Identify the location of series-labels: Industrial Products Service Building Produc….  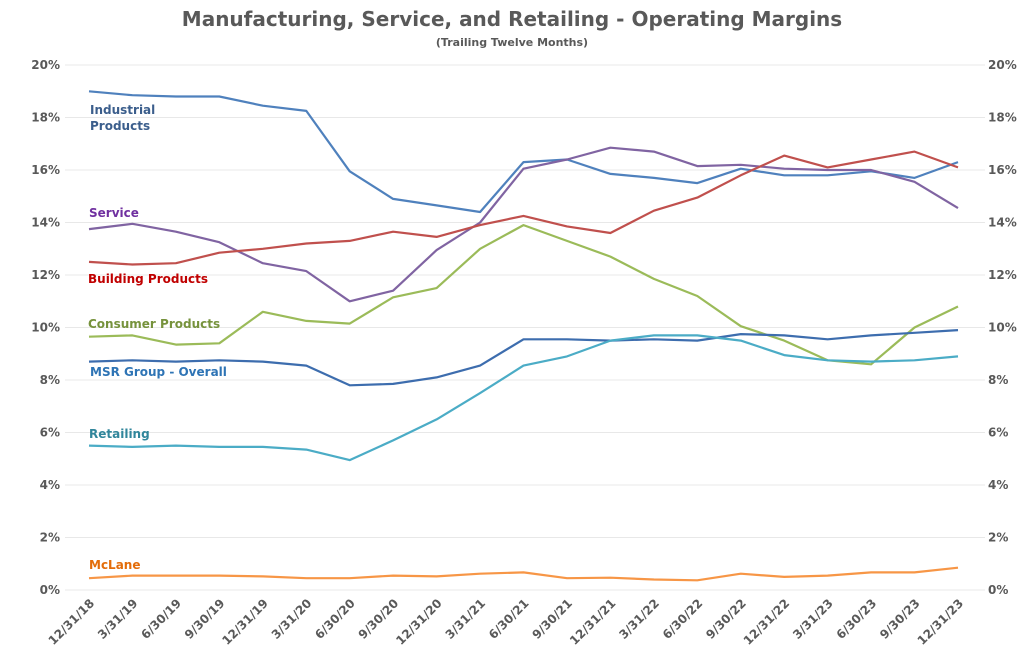
(157, 337).